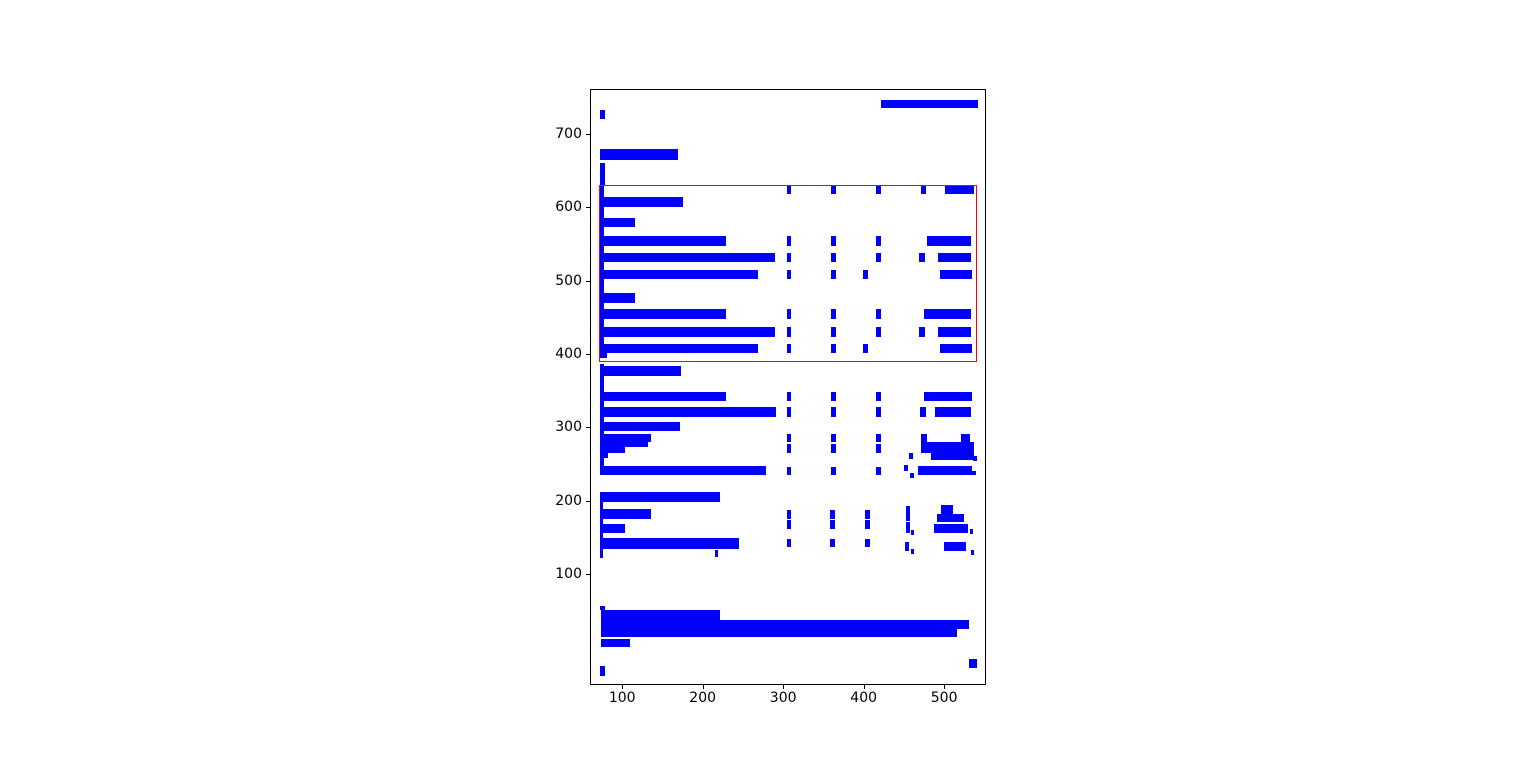  Describe the element at coordinates (568, 280) in the screenshot. I see `y-tick-label: 500` at that location.